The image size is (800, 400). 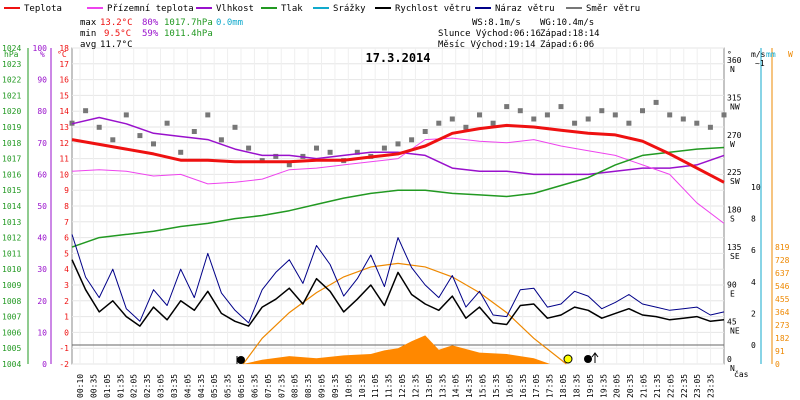 I want to click on tick-x: 18:05, so click(x=563, y=386).